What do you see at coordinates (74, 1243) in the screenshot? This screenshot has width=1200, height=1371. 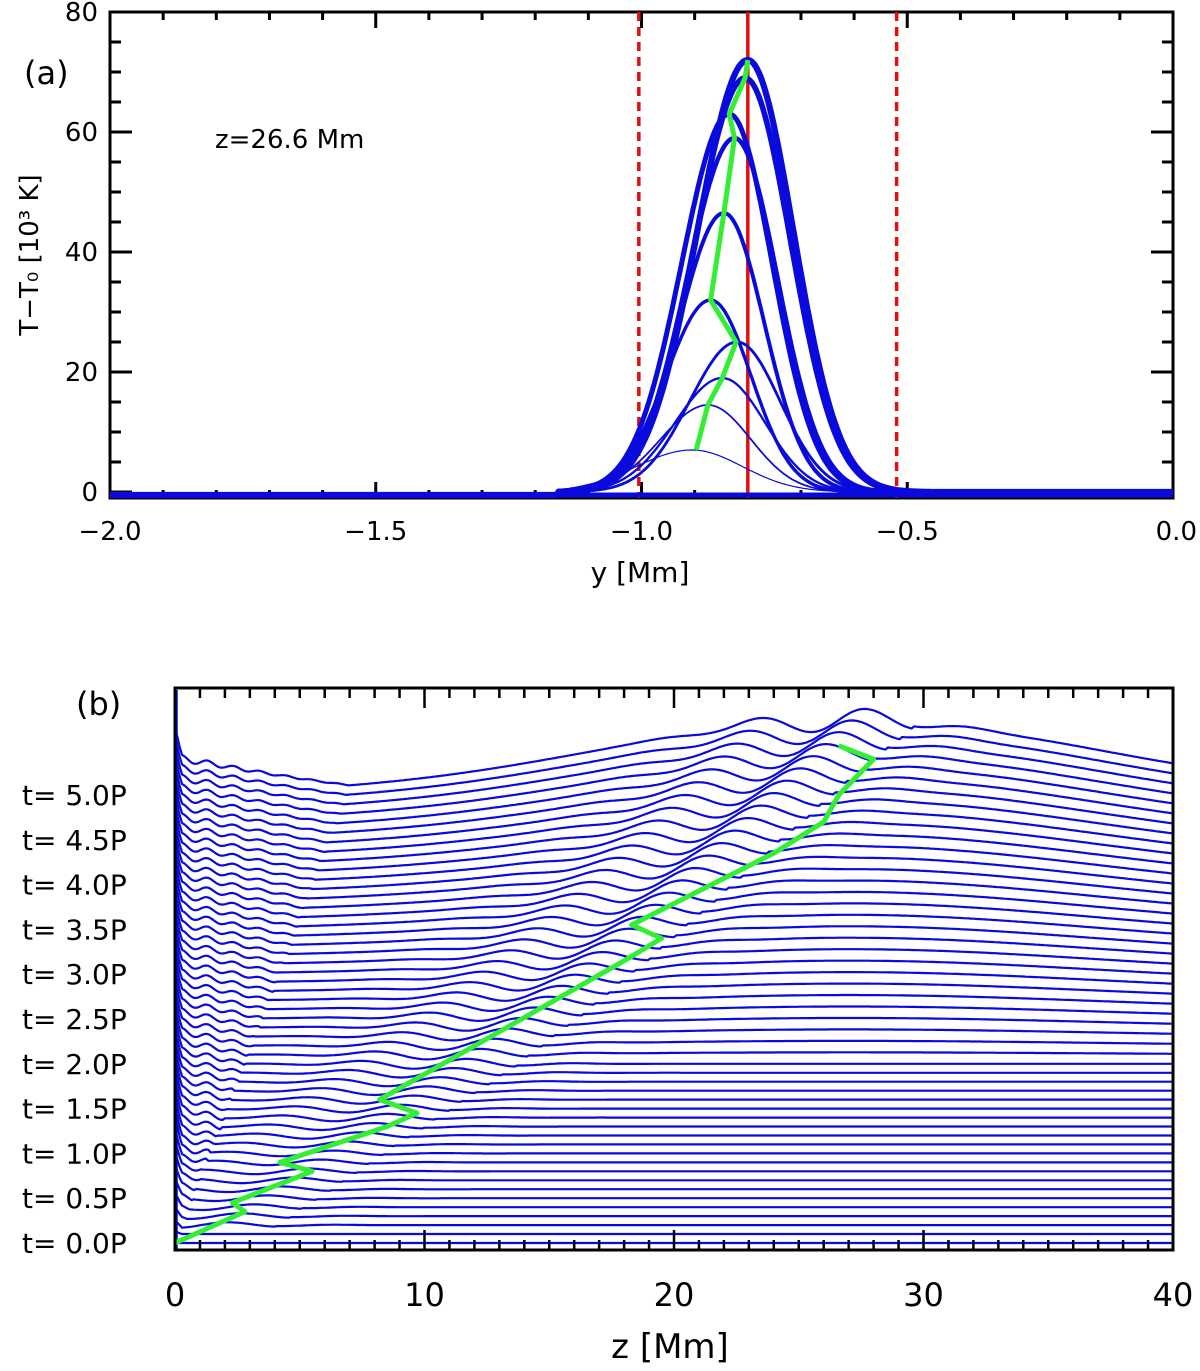 I see `time-label: t= 0.0P` at bounding box center [74, 1243].